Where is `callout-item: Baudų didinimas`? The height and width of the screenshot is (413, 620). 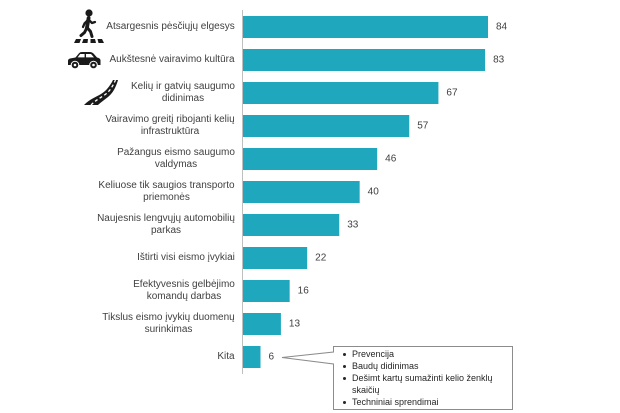 callout-item: Baudų didinimas is located at coordinates (423, 366).